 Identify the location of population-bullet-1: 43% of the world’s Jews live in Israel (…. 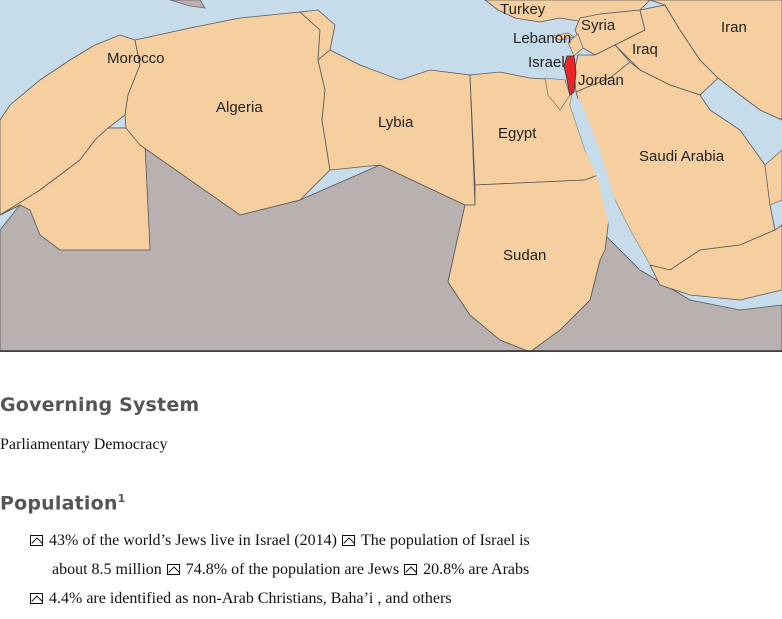
(193, 540).